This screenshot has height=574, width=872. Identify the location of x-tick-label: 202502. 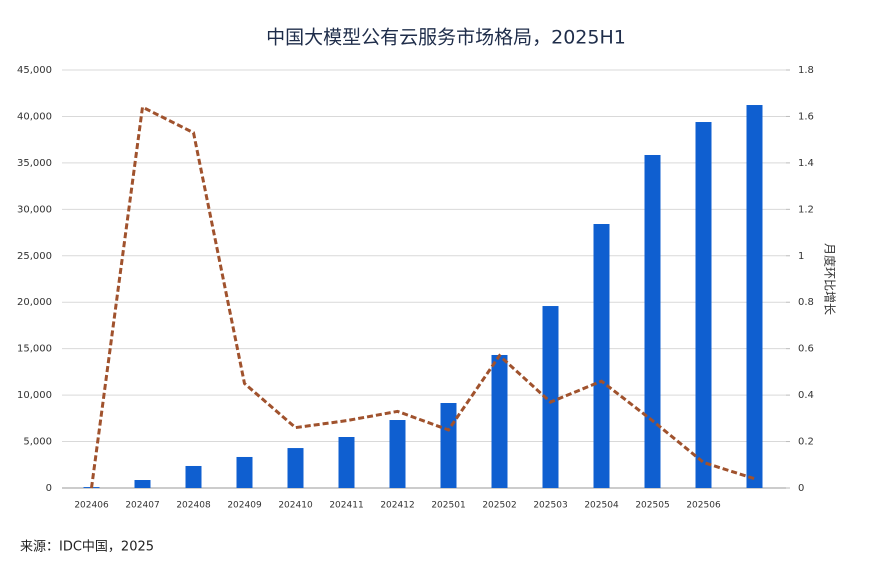
(499, 506).